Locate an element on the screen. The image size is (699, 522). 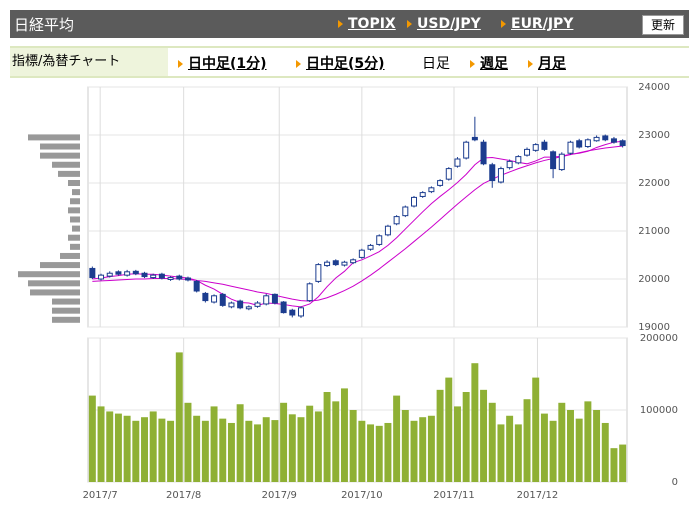
x-tick-label: 2017/10 is located at coordinates (362, 495).